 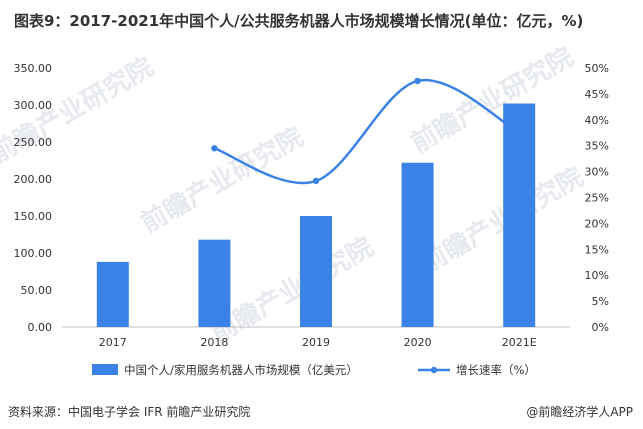 What do you see at coordinates (519, 342) in the screenshot?
I see `x-tick-label: 2021E` at bounding box center [519, 342].